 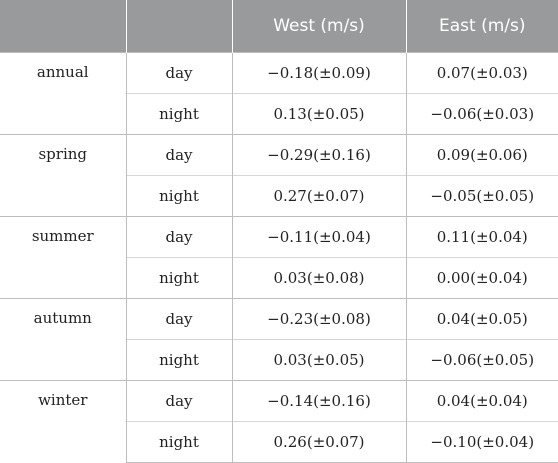 I want to click on west-cell: 0.03(±0.08), so click(x=318, y=278).